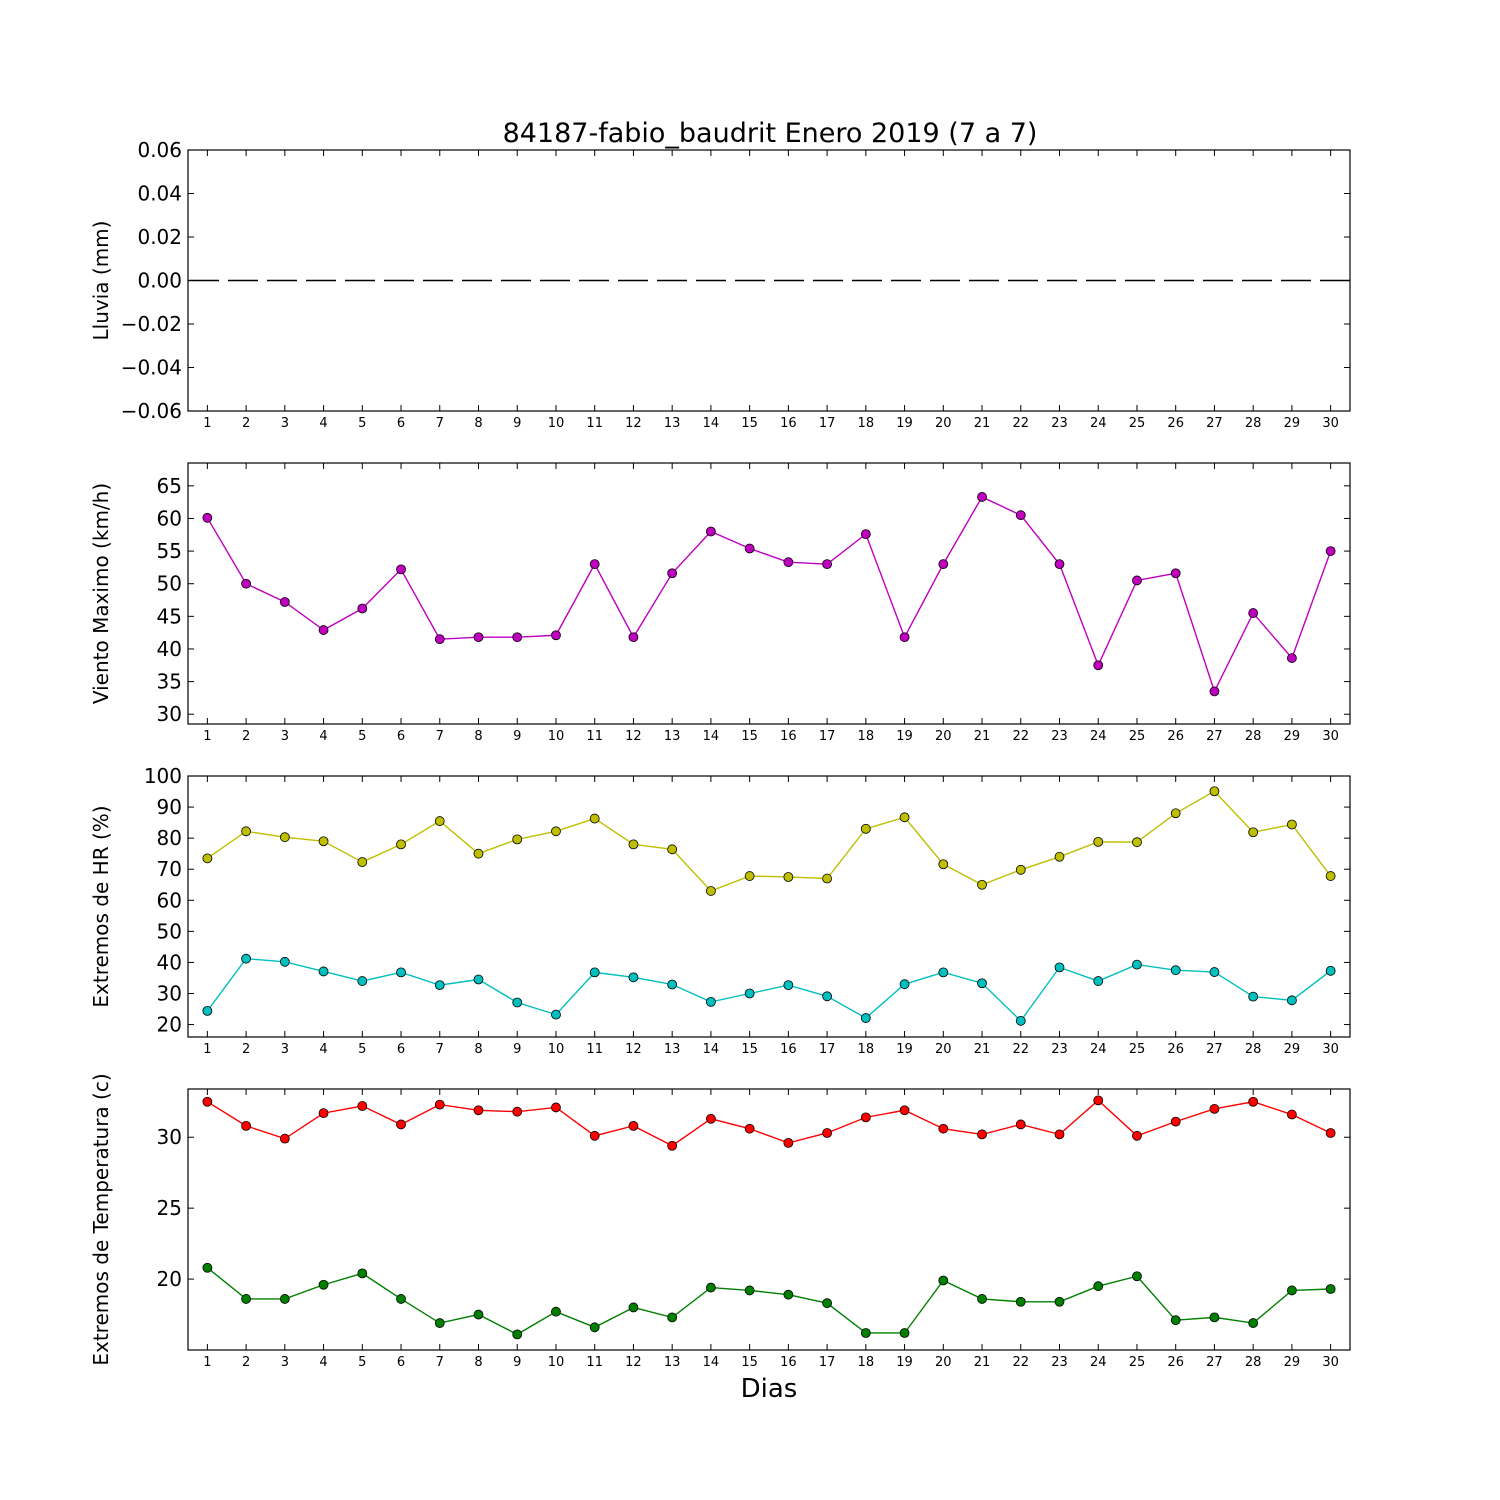 The height and width of the screenshot is (1500, 1500). Describe the element at coordinates (827, 736) in the screenshot. I see `xtick-label: 17` at that location.